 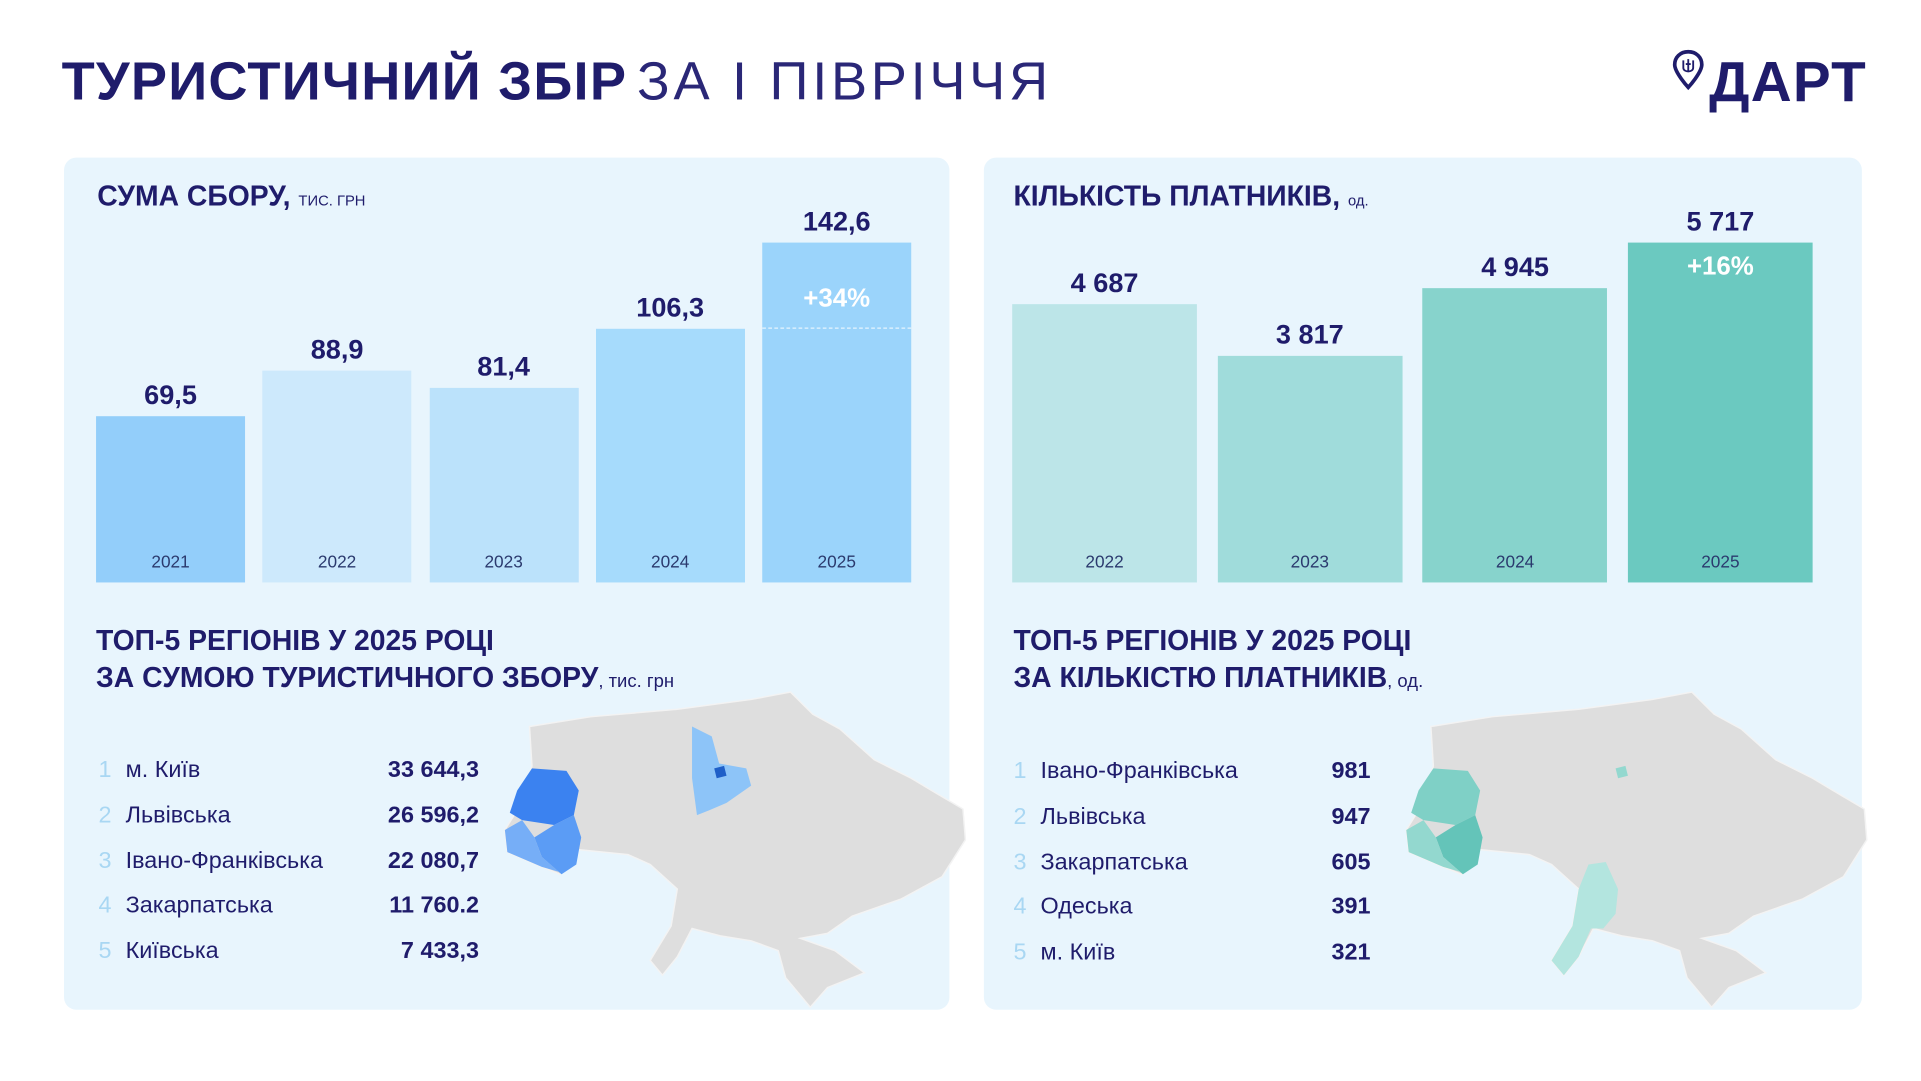 What do you see at coordinates (1191, 955) in the screenshot?
I see `list-item: 5 м. Київ 321` at bounding box center [1191, 955].